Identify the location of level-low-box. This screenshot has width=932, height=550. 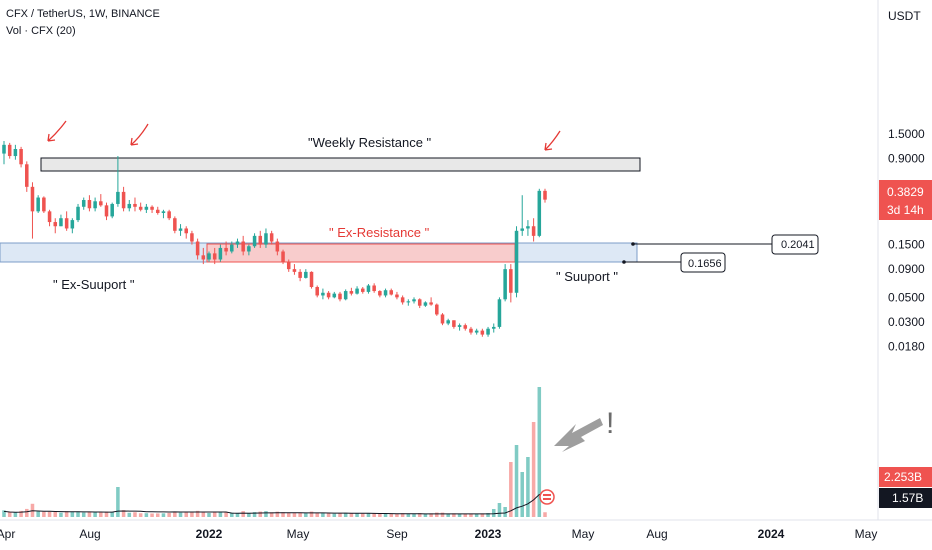
(703, 262).